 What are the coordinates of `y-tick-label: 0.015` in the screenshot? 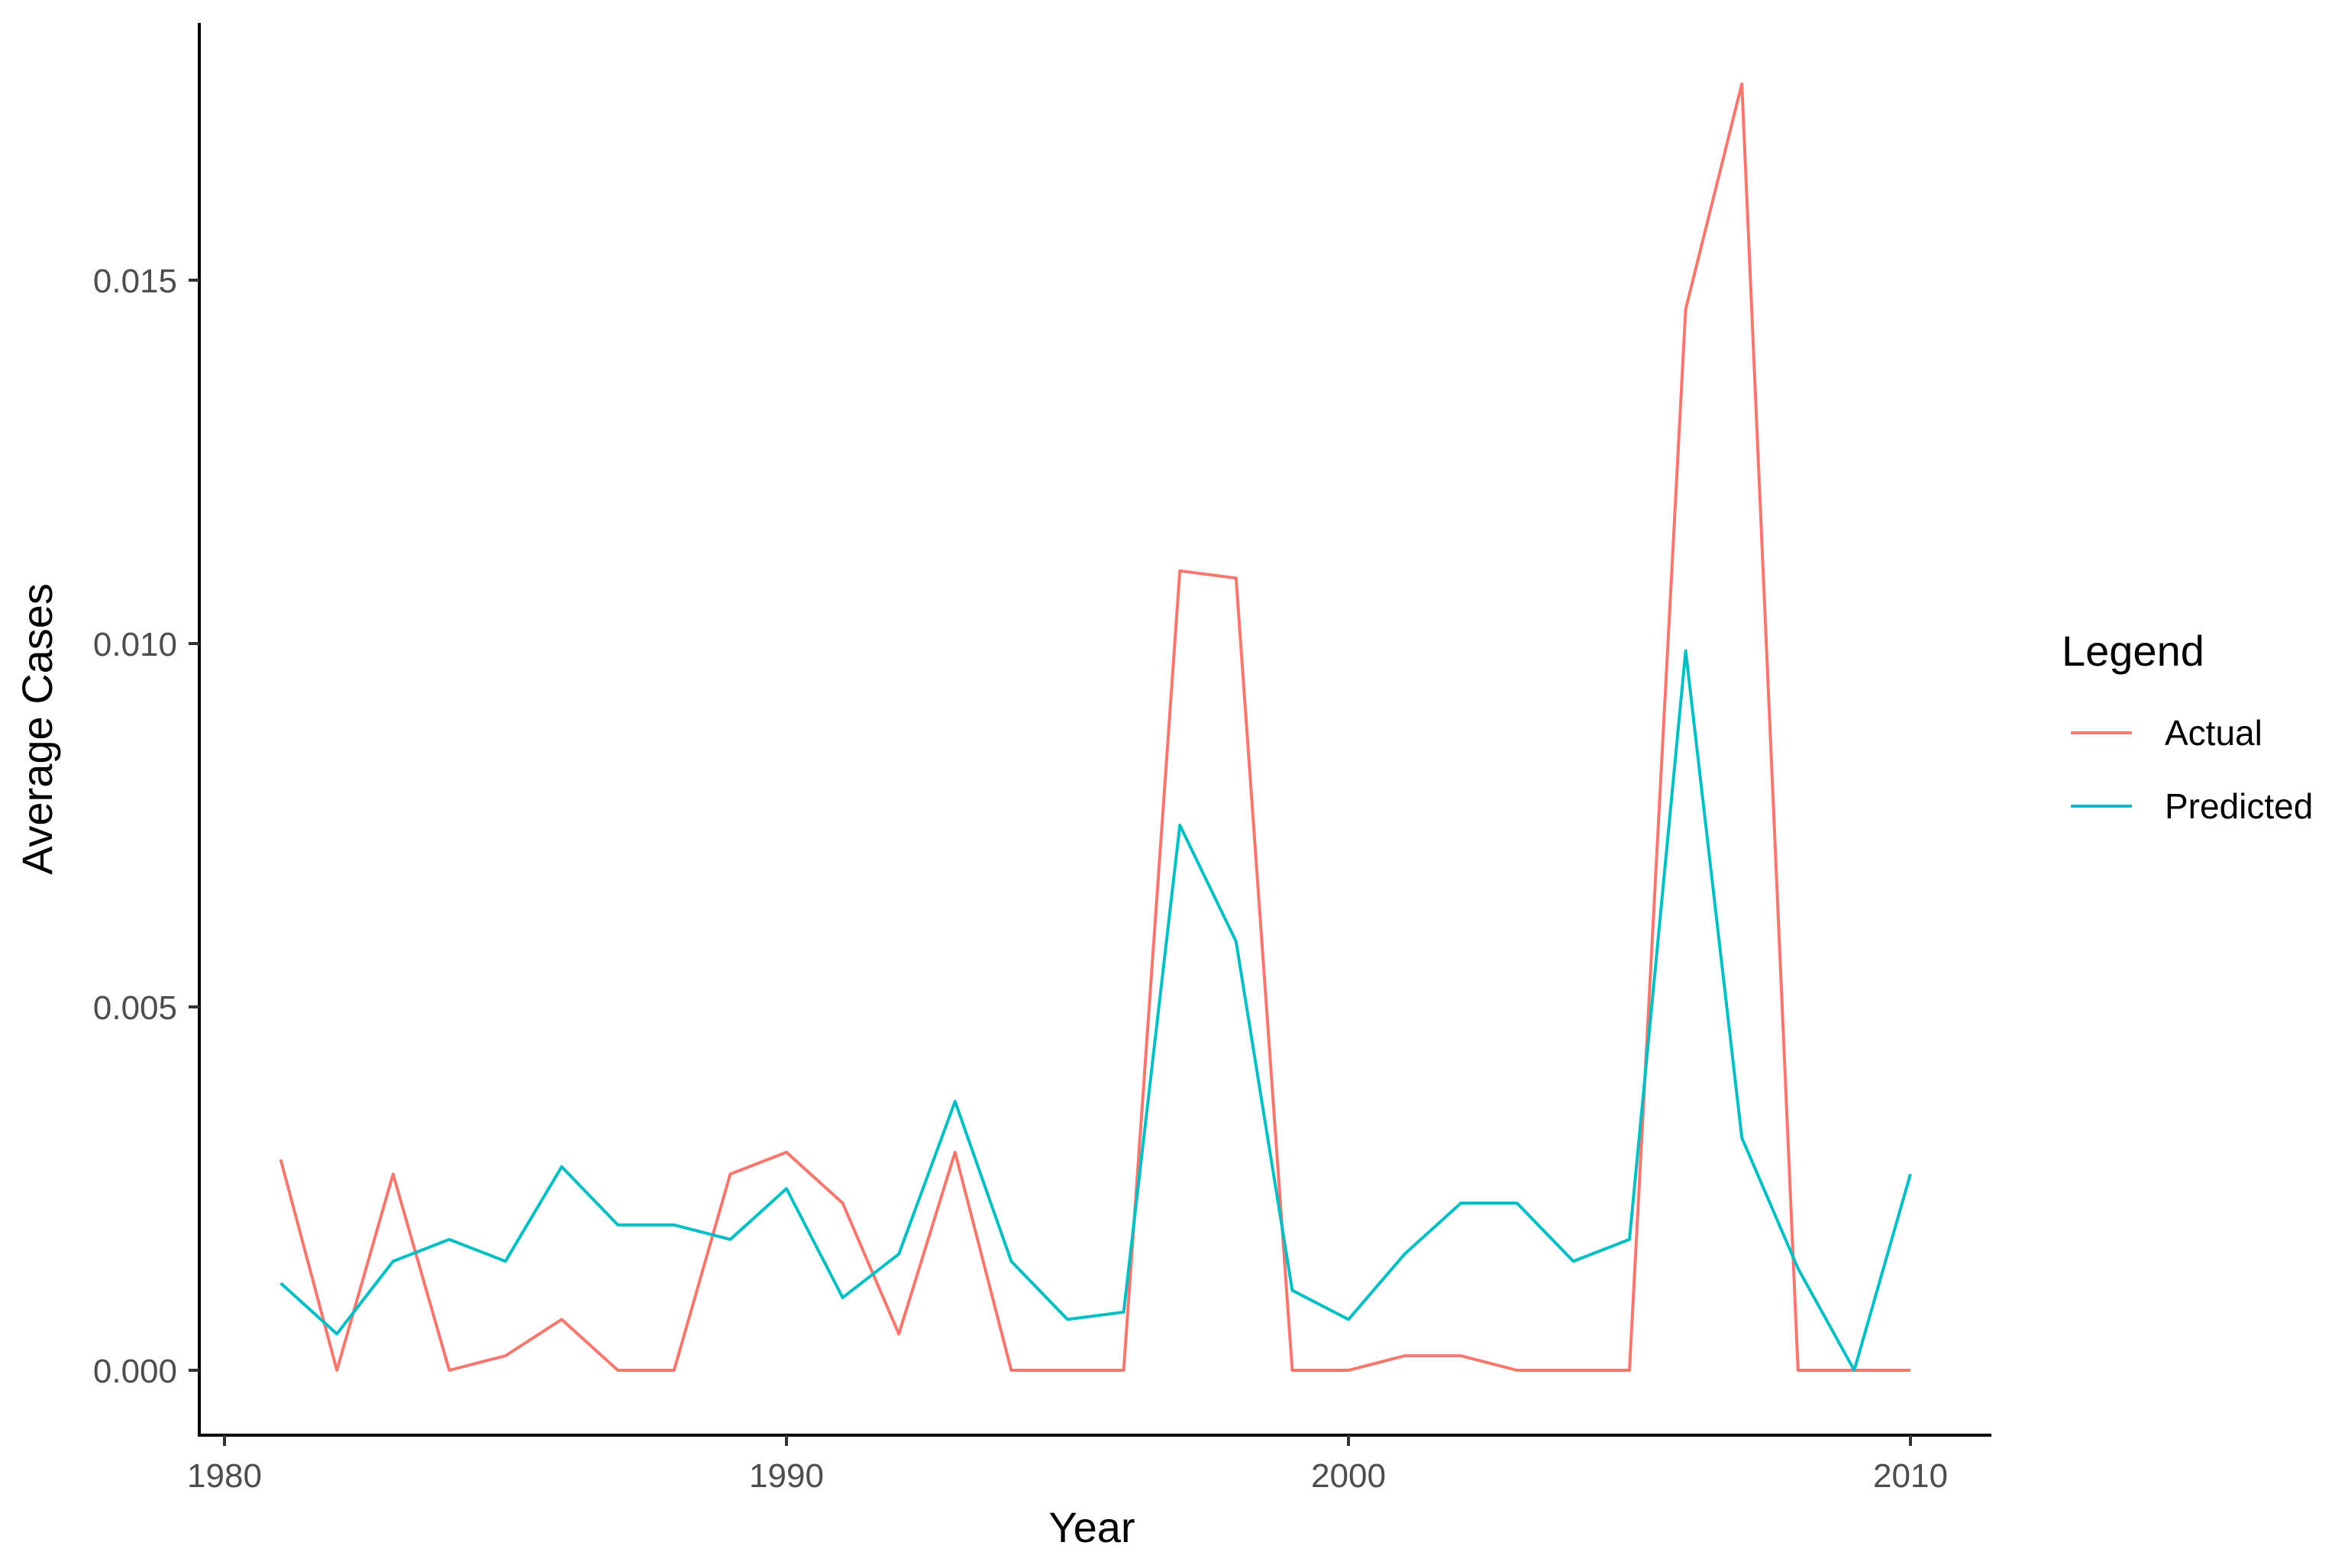 It's located at (135, 281).